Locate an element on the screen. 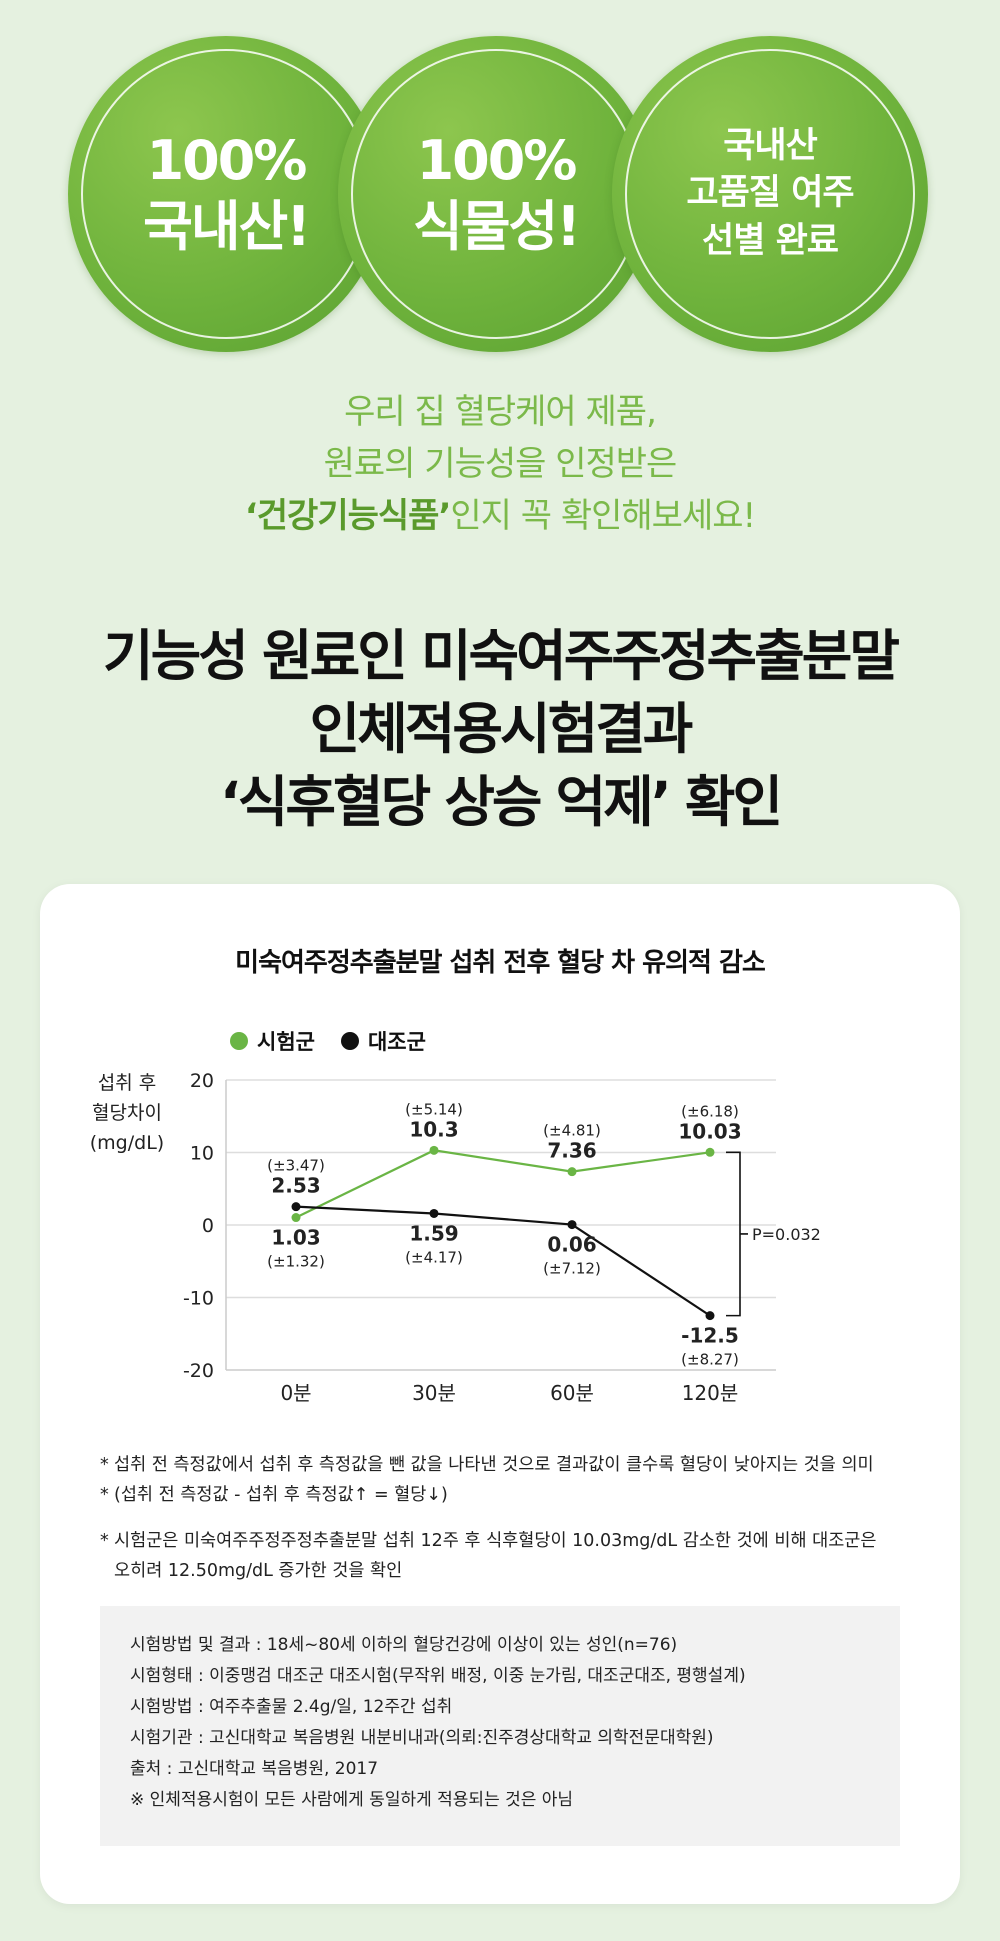 This screenshot has height=1941, width=1000. data-label-control: -12.5 is located at coordinates (710, 1336).